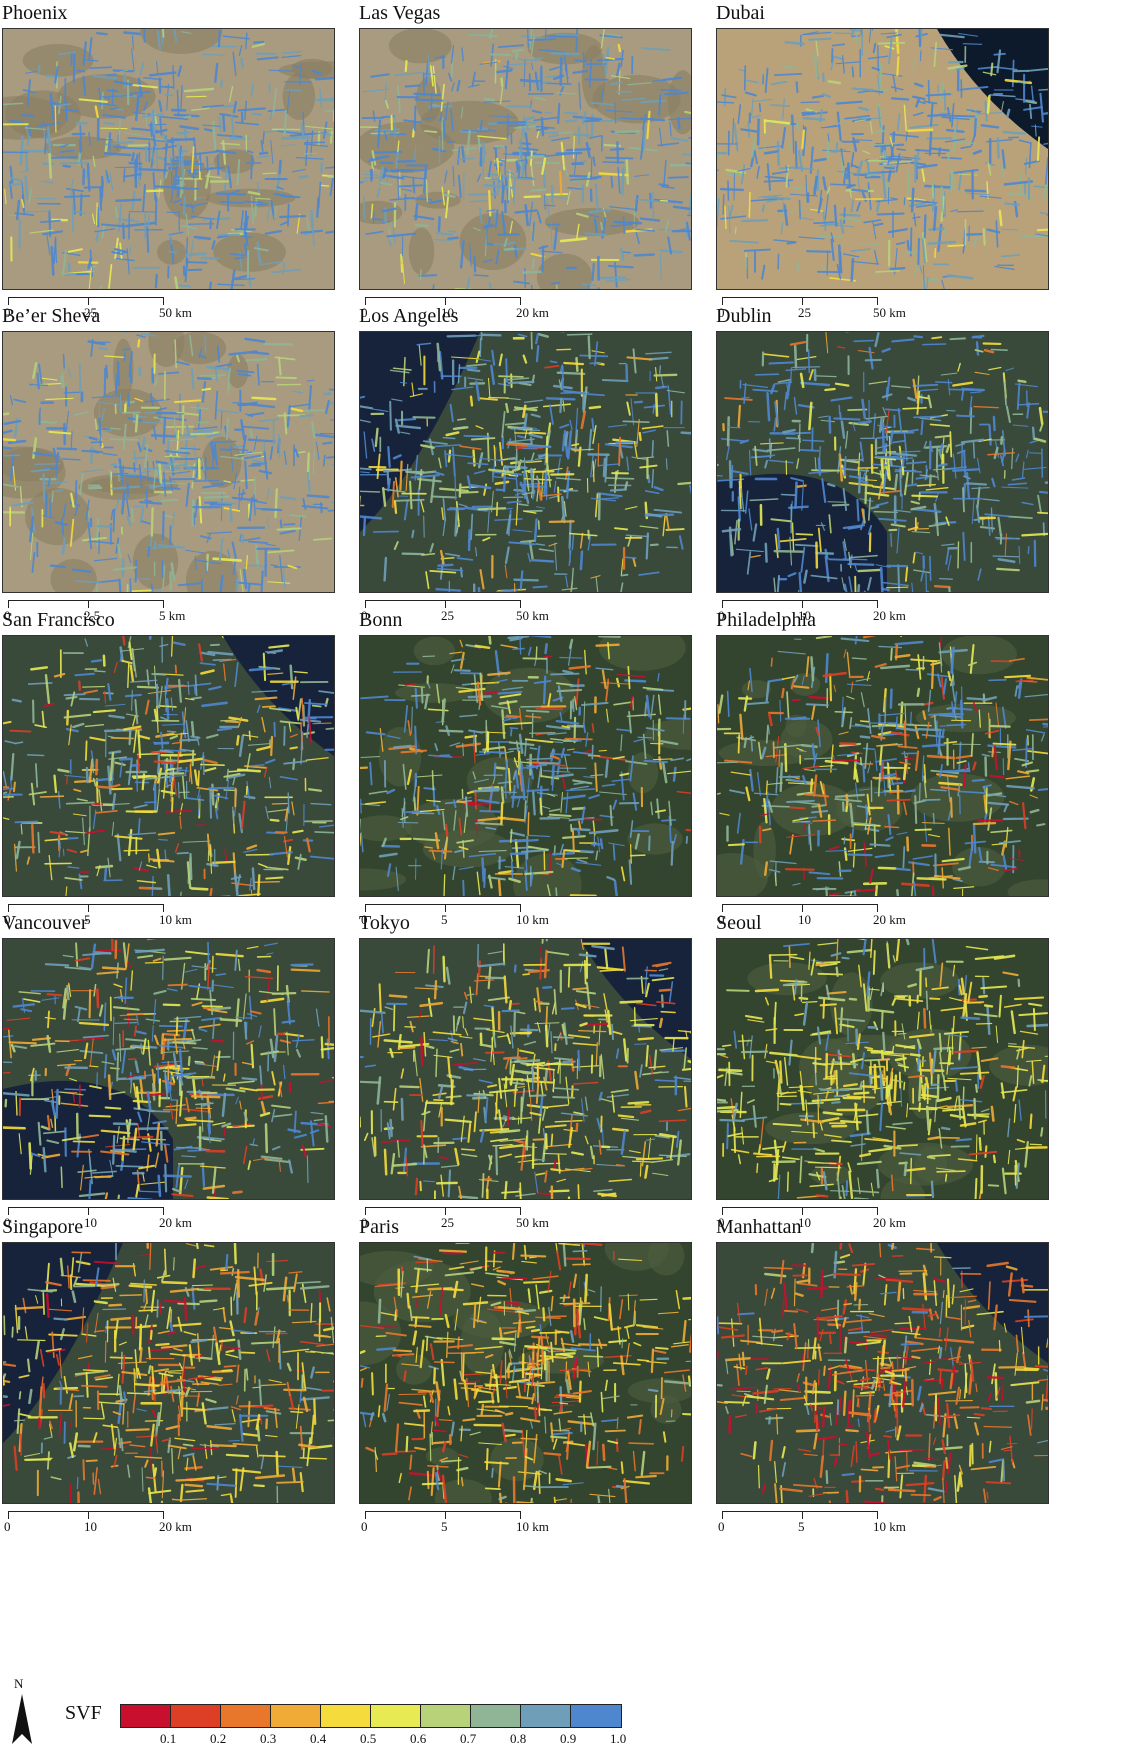 This screenshot has width=1133, height=1752. Describe the element at coordinates (418, 1739) in the screenshot. I see `legend-label: 0.6` at that location.